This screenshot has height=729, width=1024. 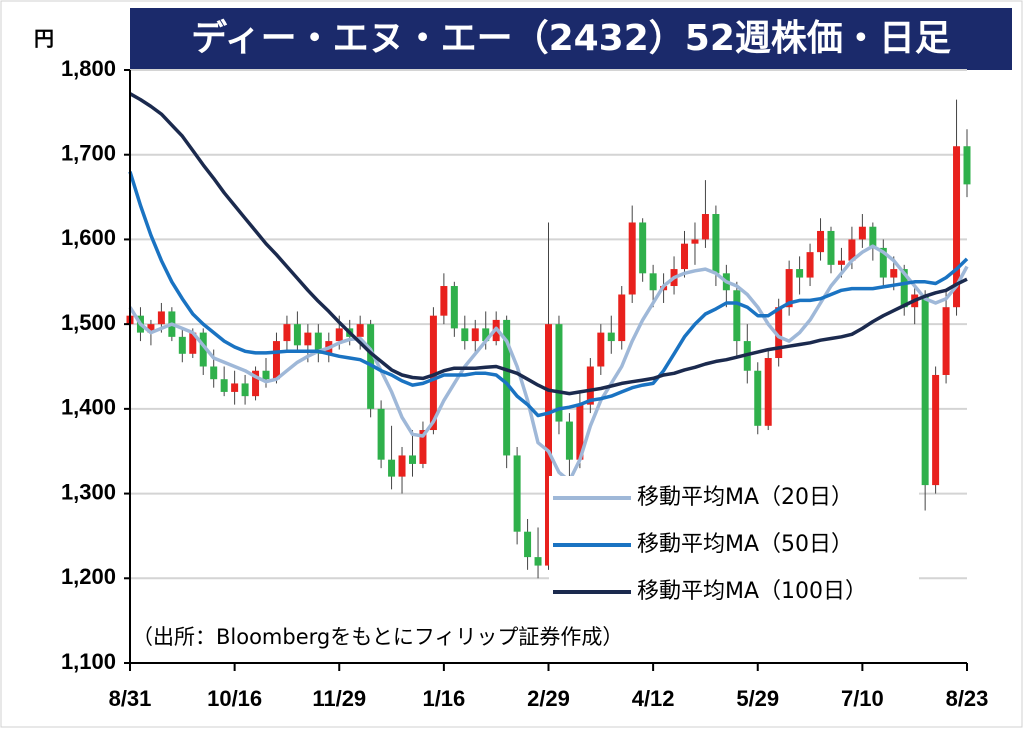 I want to click on y-unit: 円, so click(x=44, y=39).